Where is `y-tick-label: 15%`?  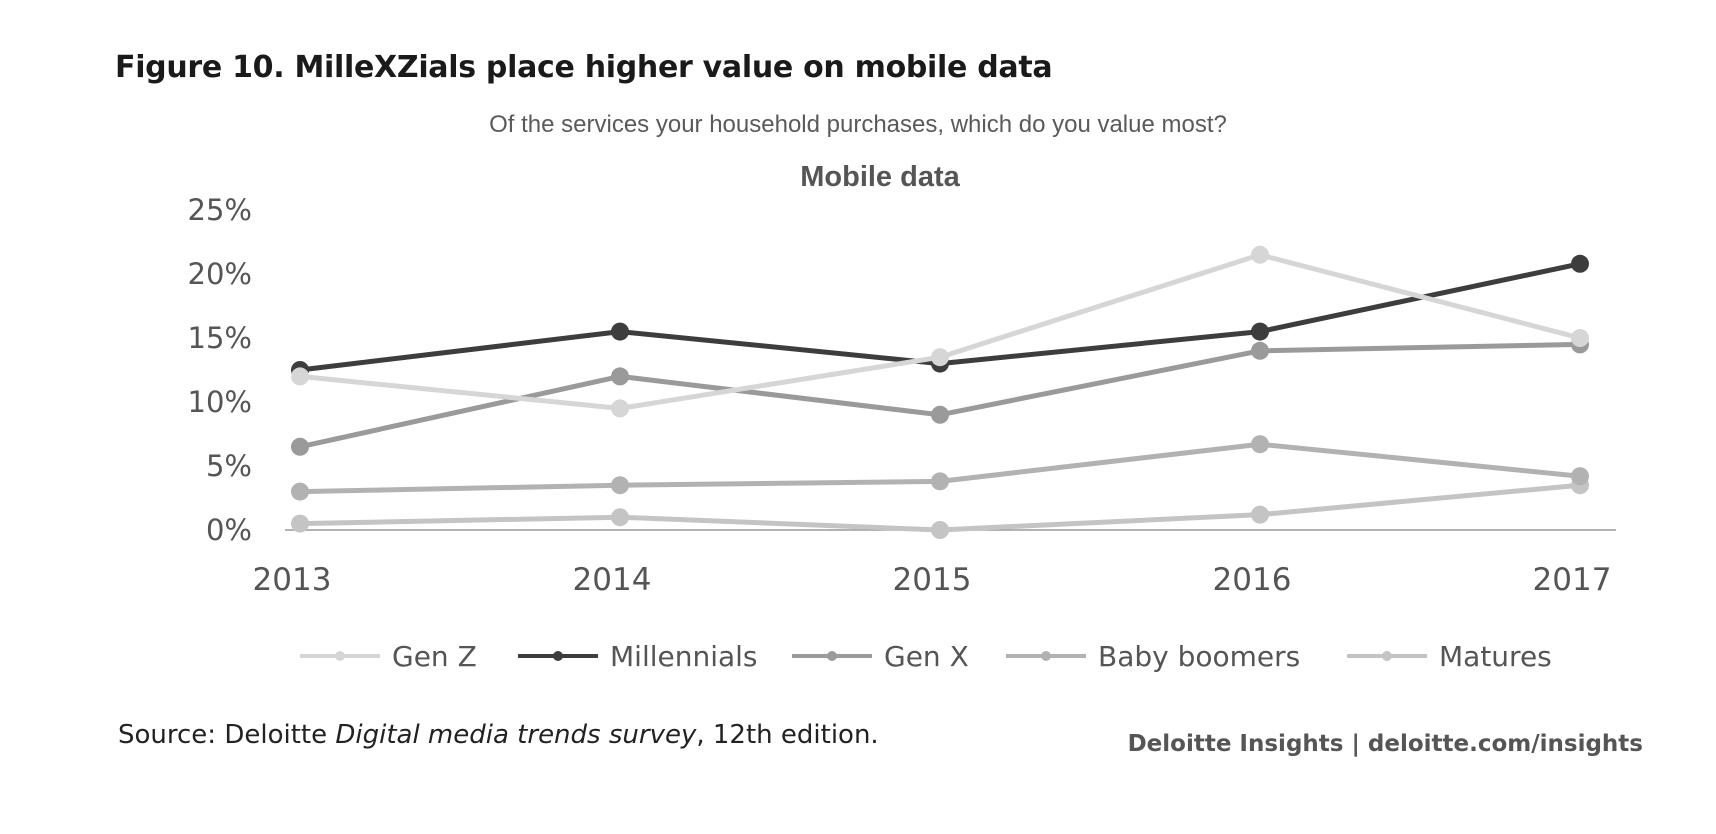
y-tick-label: 15% is located at coordinates (220, 338).